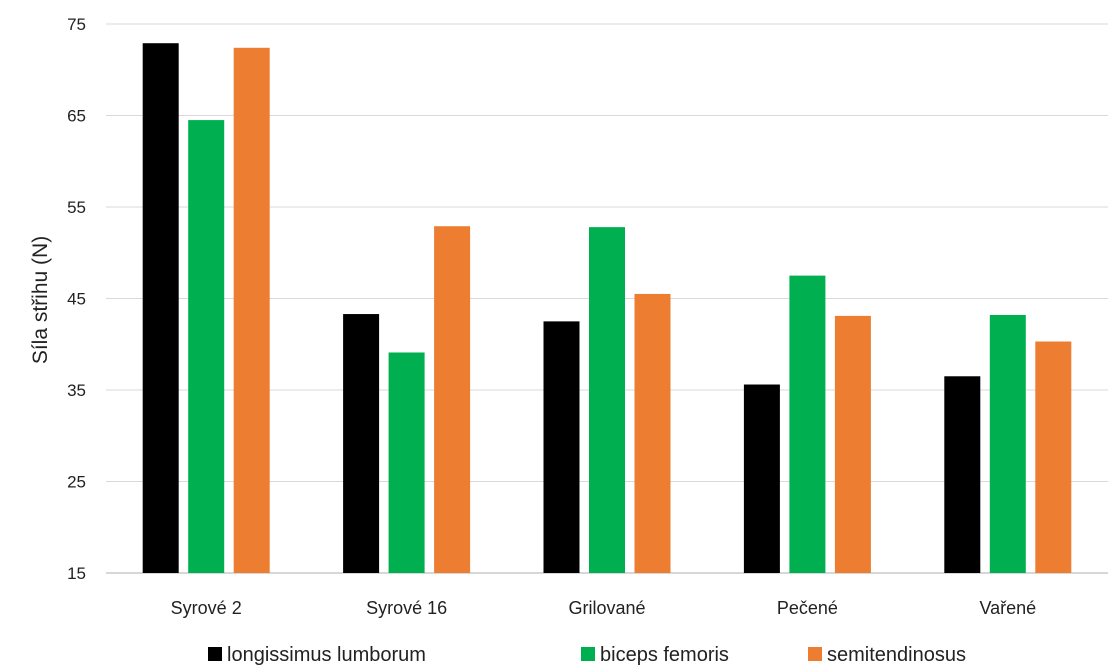 This screenshot has width=1119, height=666. I want to click on y-tick-label: 25, so click(76, 482).